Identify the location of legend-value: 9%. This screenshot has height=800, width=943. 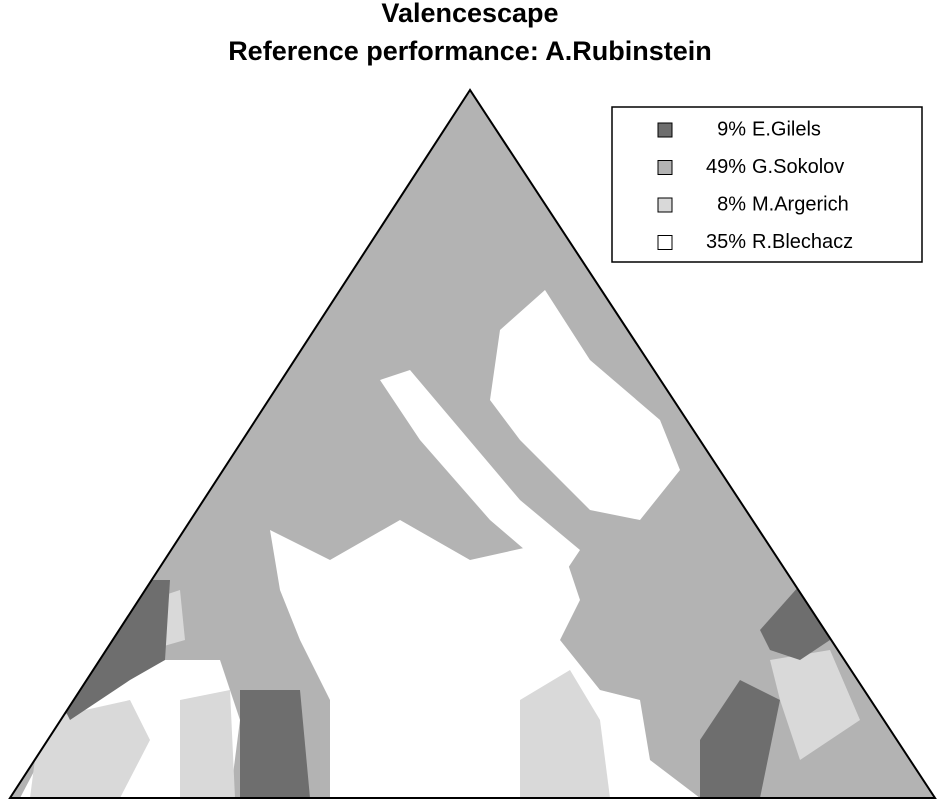
(731, 129).